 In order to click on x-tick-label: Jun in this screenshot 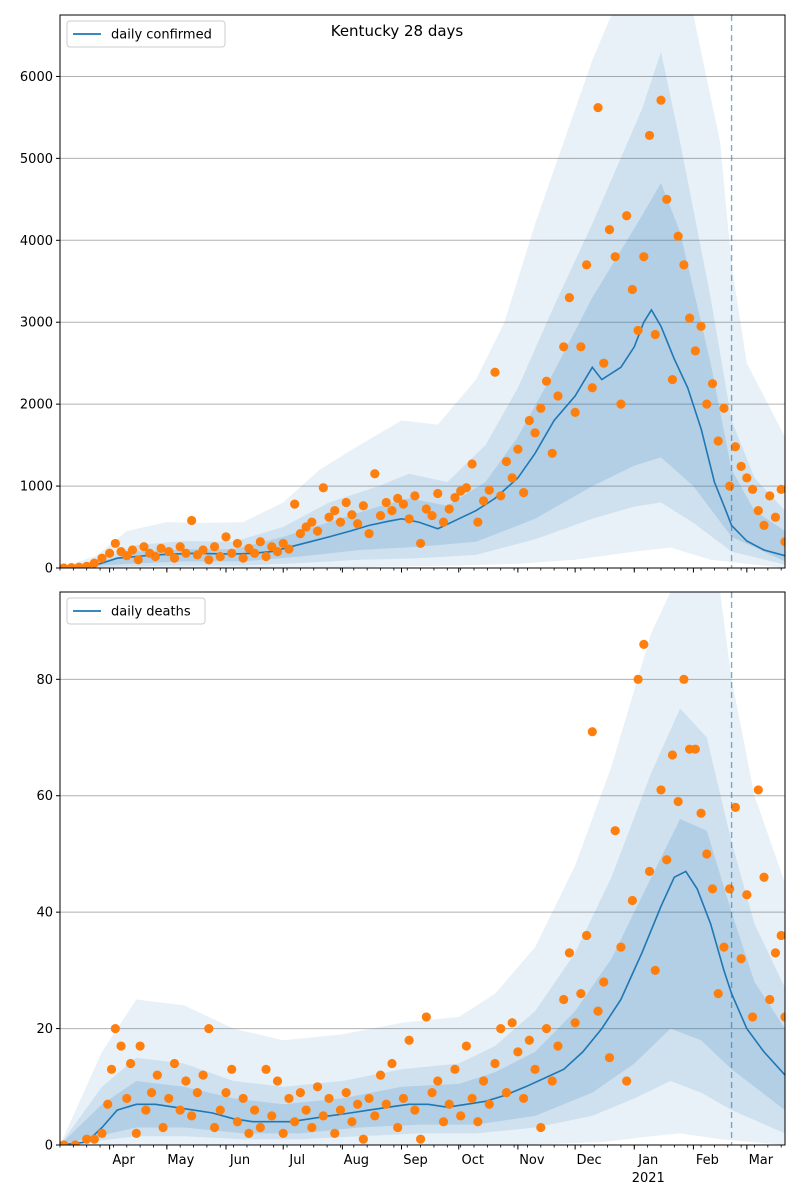, I will do `click(239, 1160)`.